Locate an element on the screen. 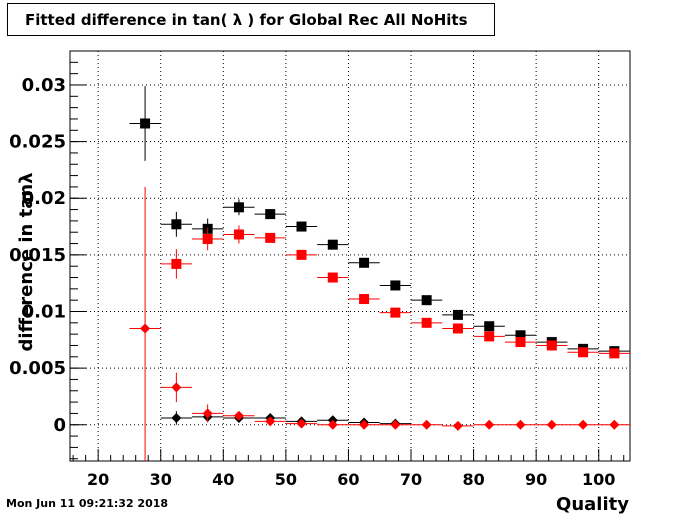  x-axis-label: Quality is located at coordinates (592, 504).